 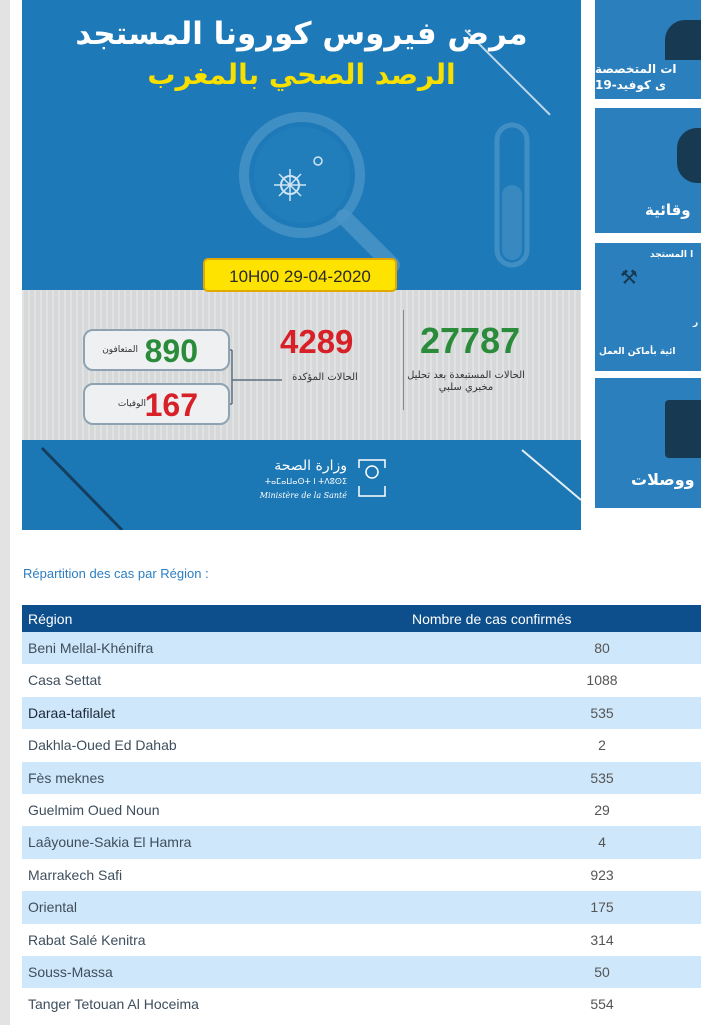 I want to click on banner-subtitle: الرصد الصحي بالمغرب, so click(x=301, y=74).